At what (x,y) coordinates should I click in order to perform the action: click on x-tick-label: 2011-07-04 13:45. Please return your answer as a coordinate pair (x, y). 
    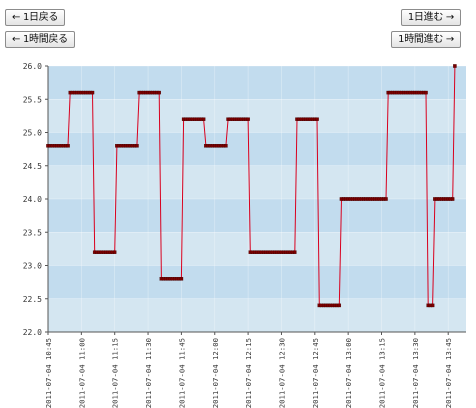
    Looking at the image, I should click on (448, 373).